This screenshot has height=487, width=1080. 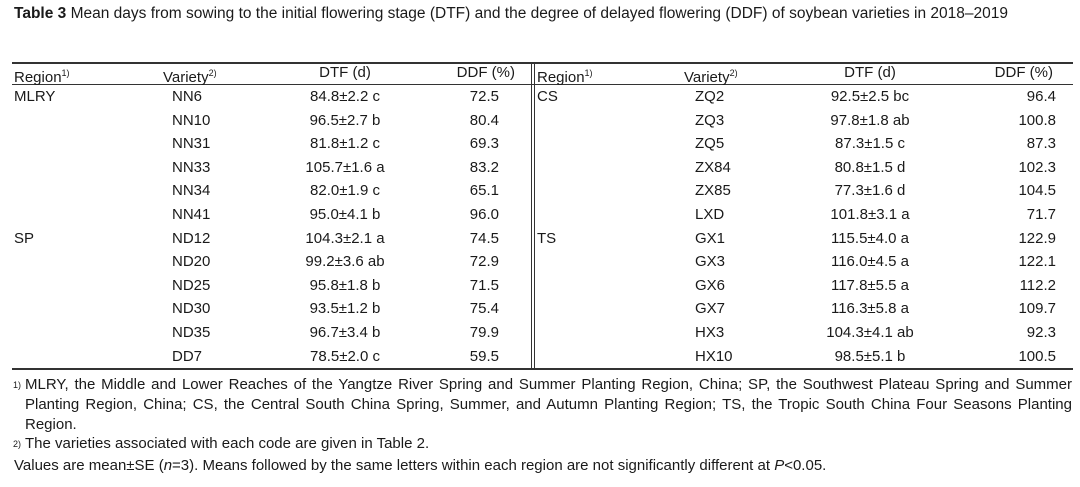 What do you see at coordinates (1037, 120) in the screenshot?
I see `ddf-cell: 100.8` at bounding box center [1037, 120].